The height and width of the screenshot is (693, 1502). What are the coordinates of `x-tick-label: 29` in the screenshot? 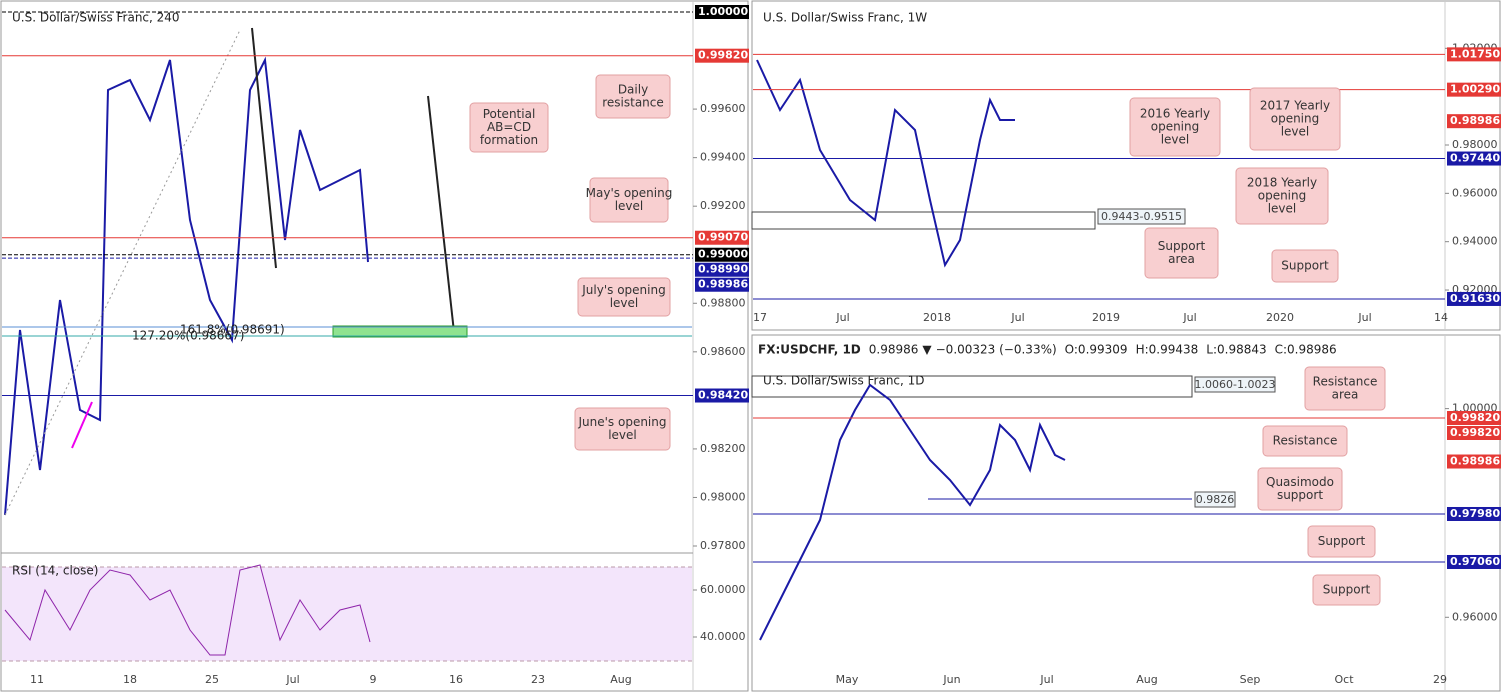 It's located at (1440, 679).